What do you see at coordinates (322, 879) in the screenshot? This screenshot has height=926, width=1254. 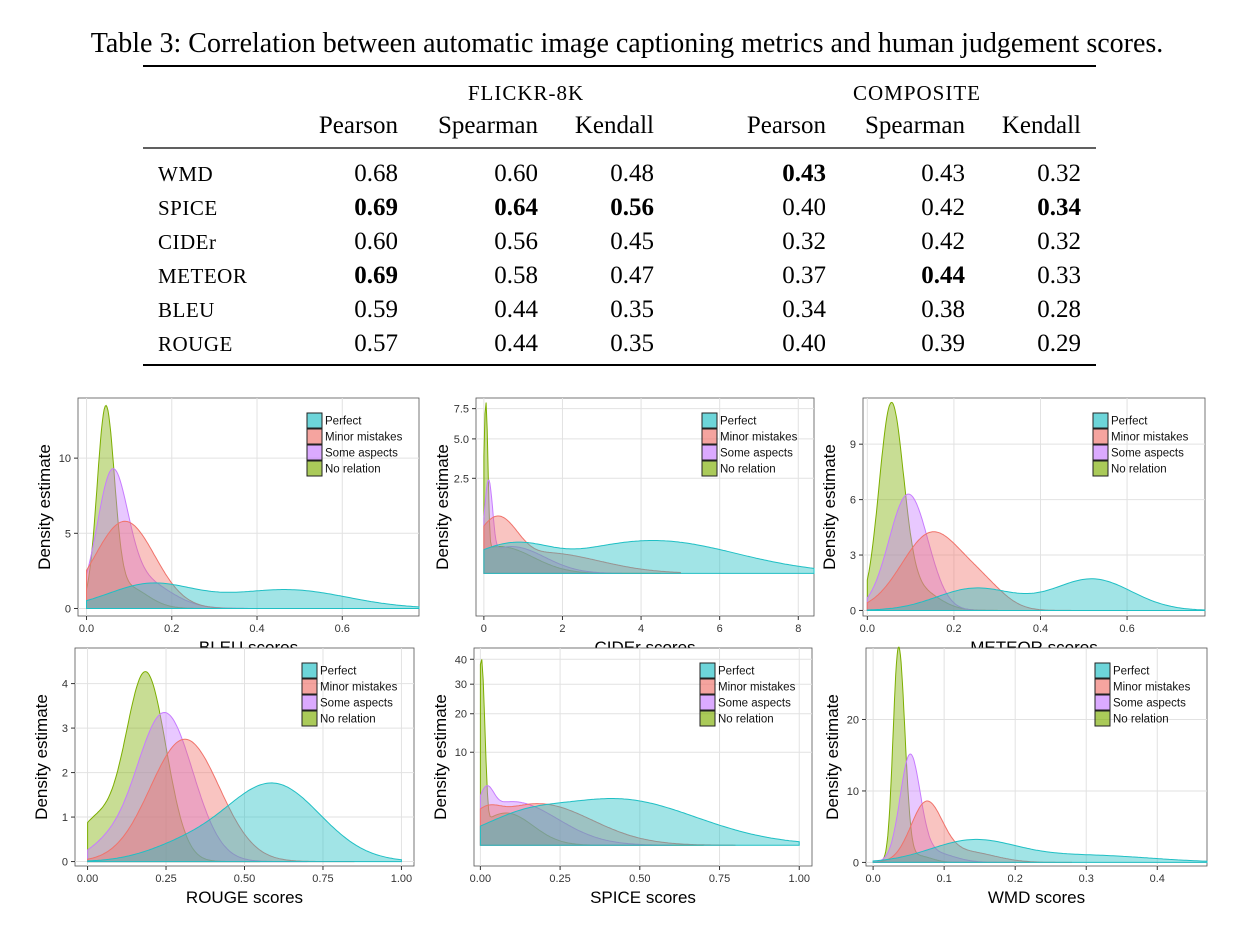 I see `x-tick-label: 0.75` at bounding box center [322, 879].